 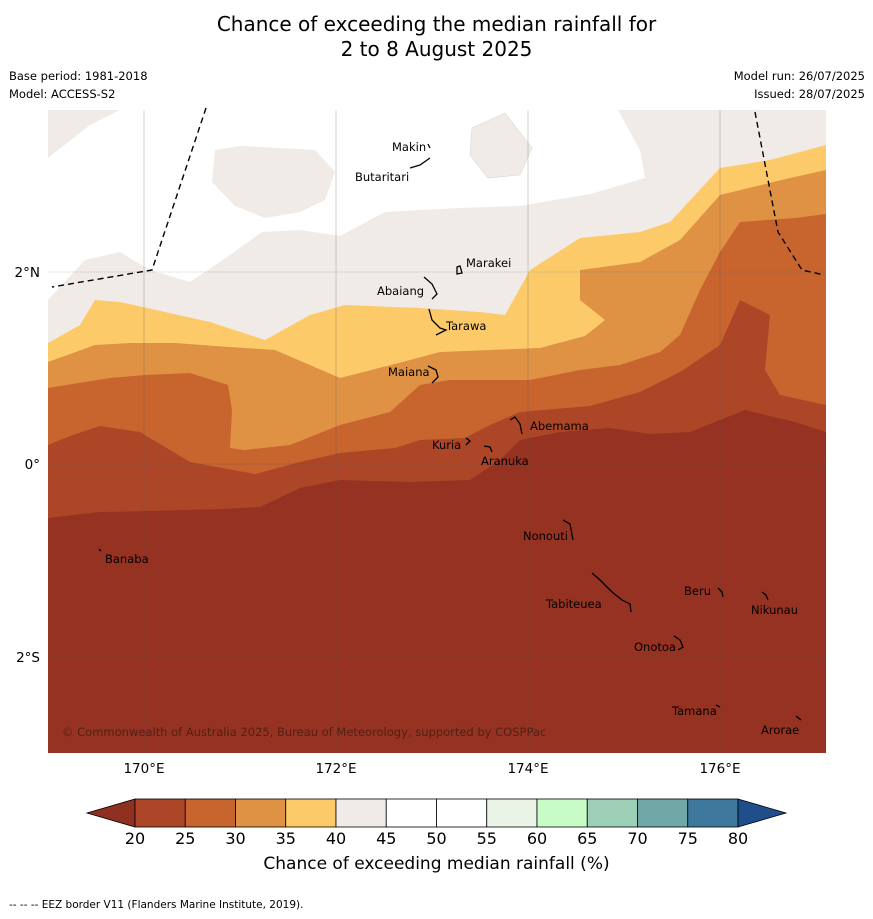 What do you see at coordinates (468, 441) in the screenshot?
I see `island-kuria` at bounding box center [468, 441].